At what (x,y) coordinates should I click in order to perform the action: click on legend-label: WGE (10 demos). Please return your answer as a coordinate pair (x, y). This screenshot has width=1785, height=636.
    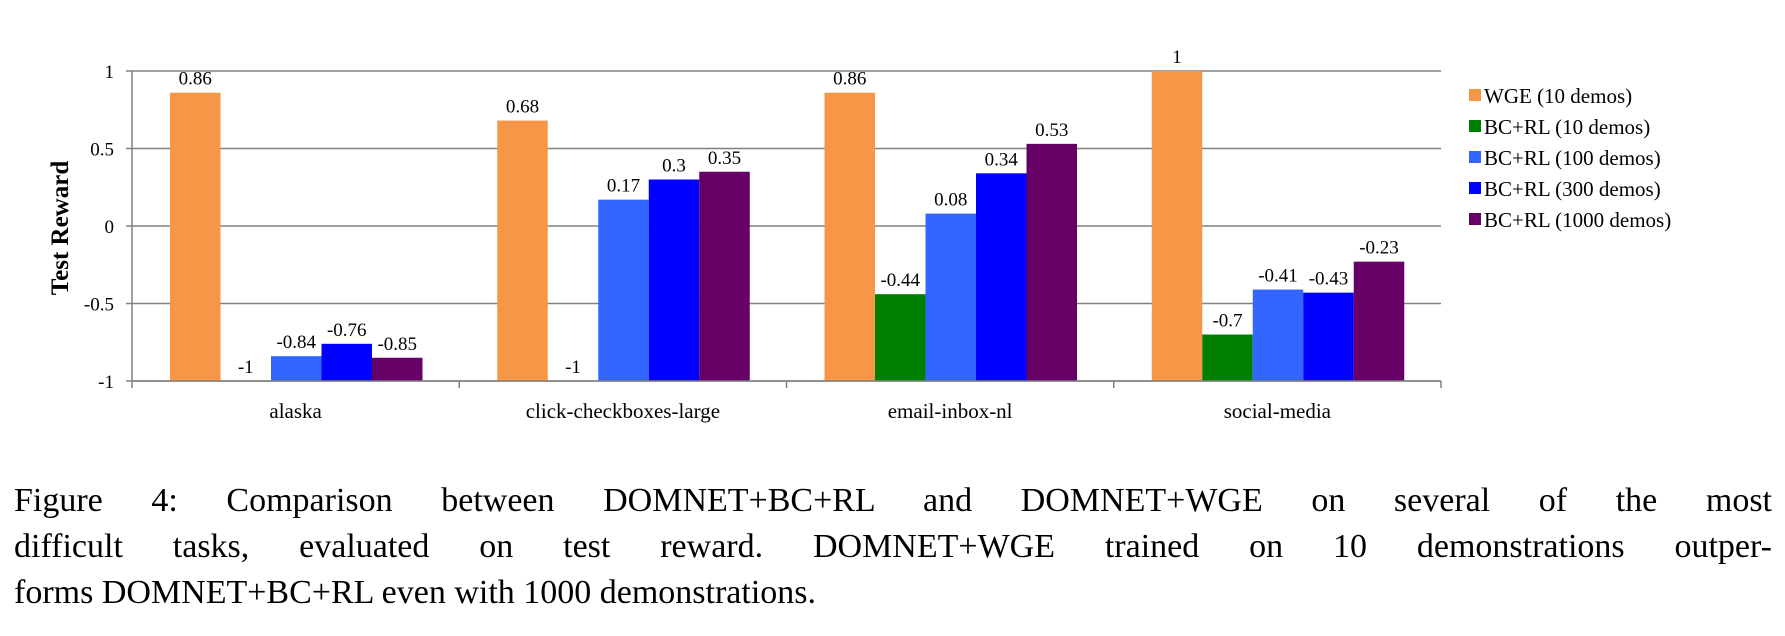
    Looking at the image, I should click on (1558, 96).